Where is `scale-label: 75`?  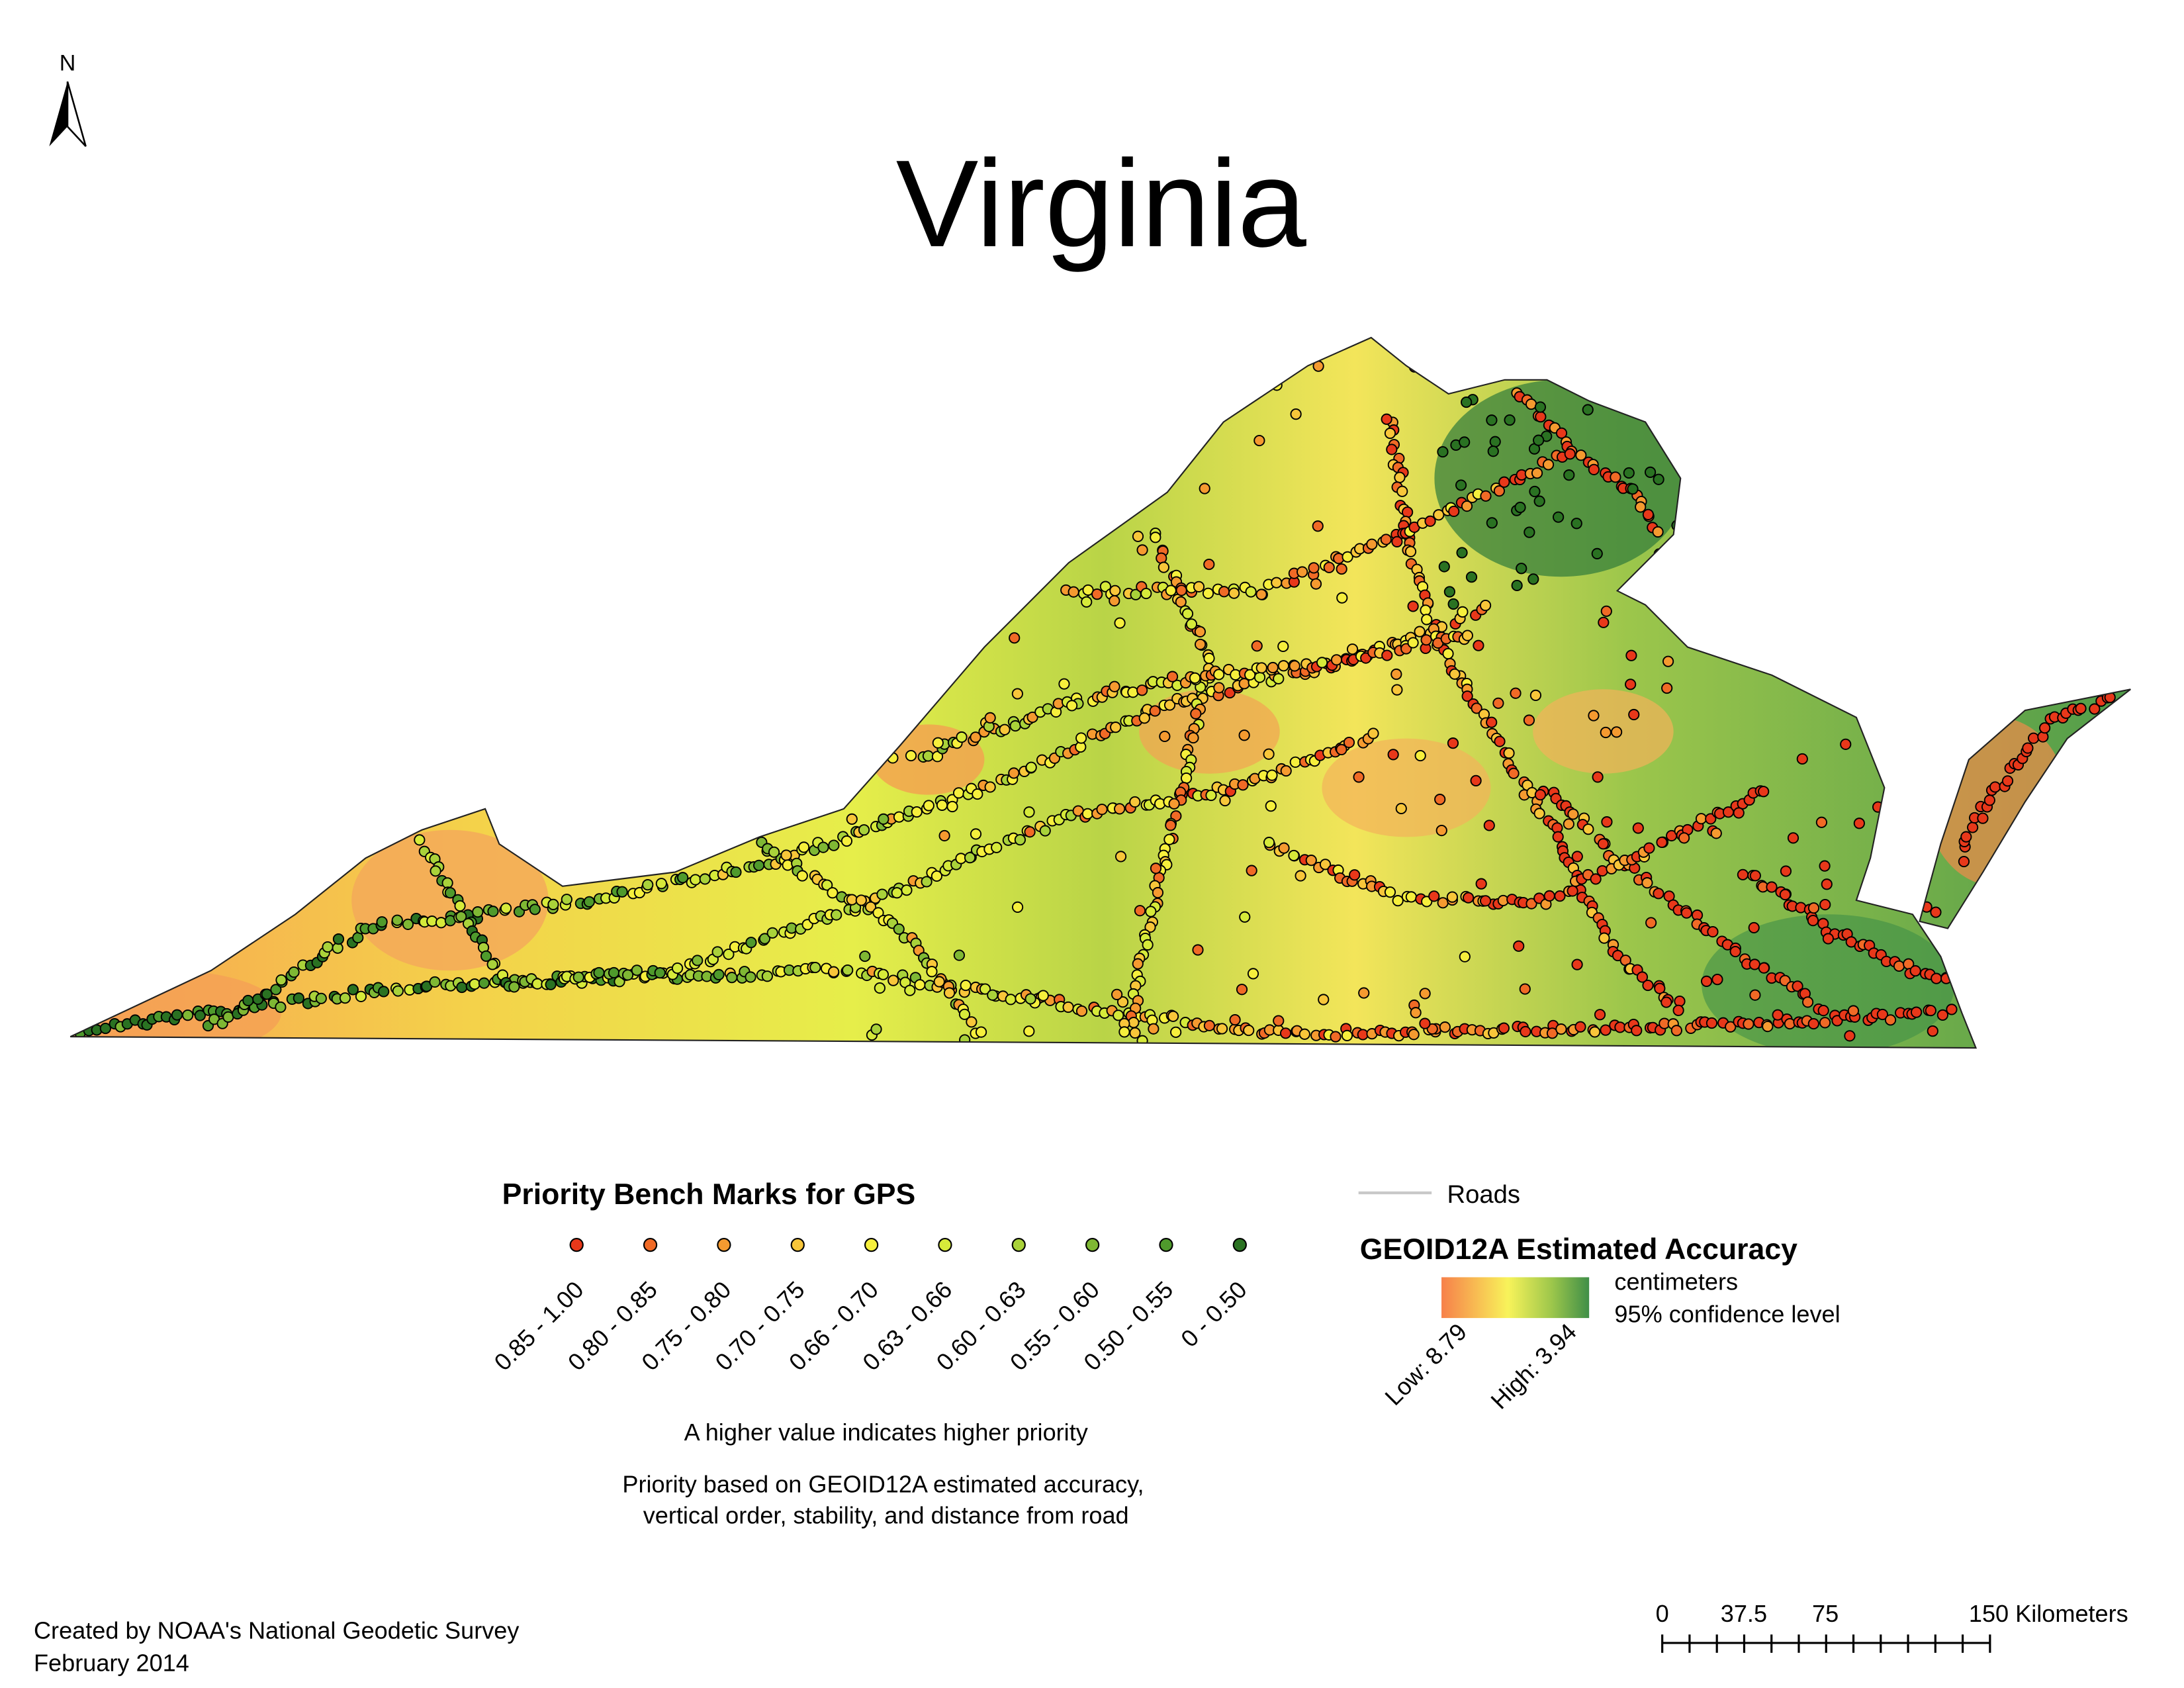 scale-label: 75 is located at coordinates (1826, 1614).